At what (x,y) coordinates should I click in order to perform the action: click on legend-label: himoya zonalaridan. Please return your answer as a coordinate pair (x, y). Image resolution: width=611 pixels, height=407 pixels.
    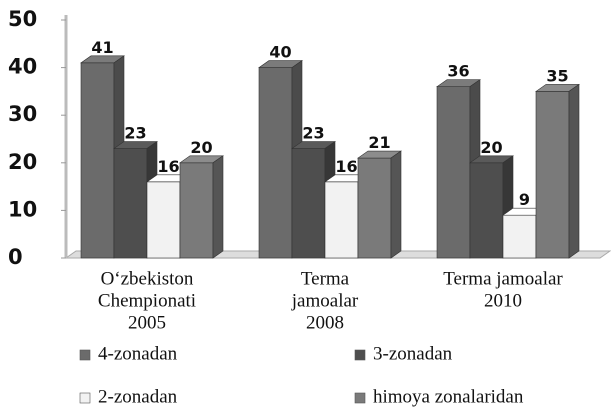
    Looking at the image, I should click on (448, 396).